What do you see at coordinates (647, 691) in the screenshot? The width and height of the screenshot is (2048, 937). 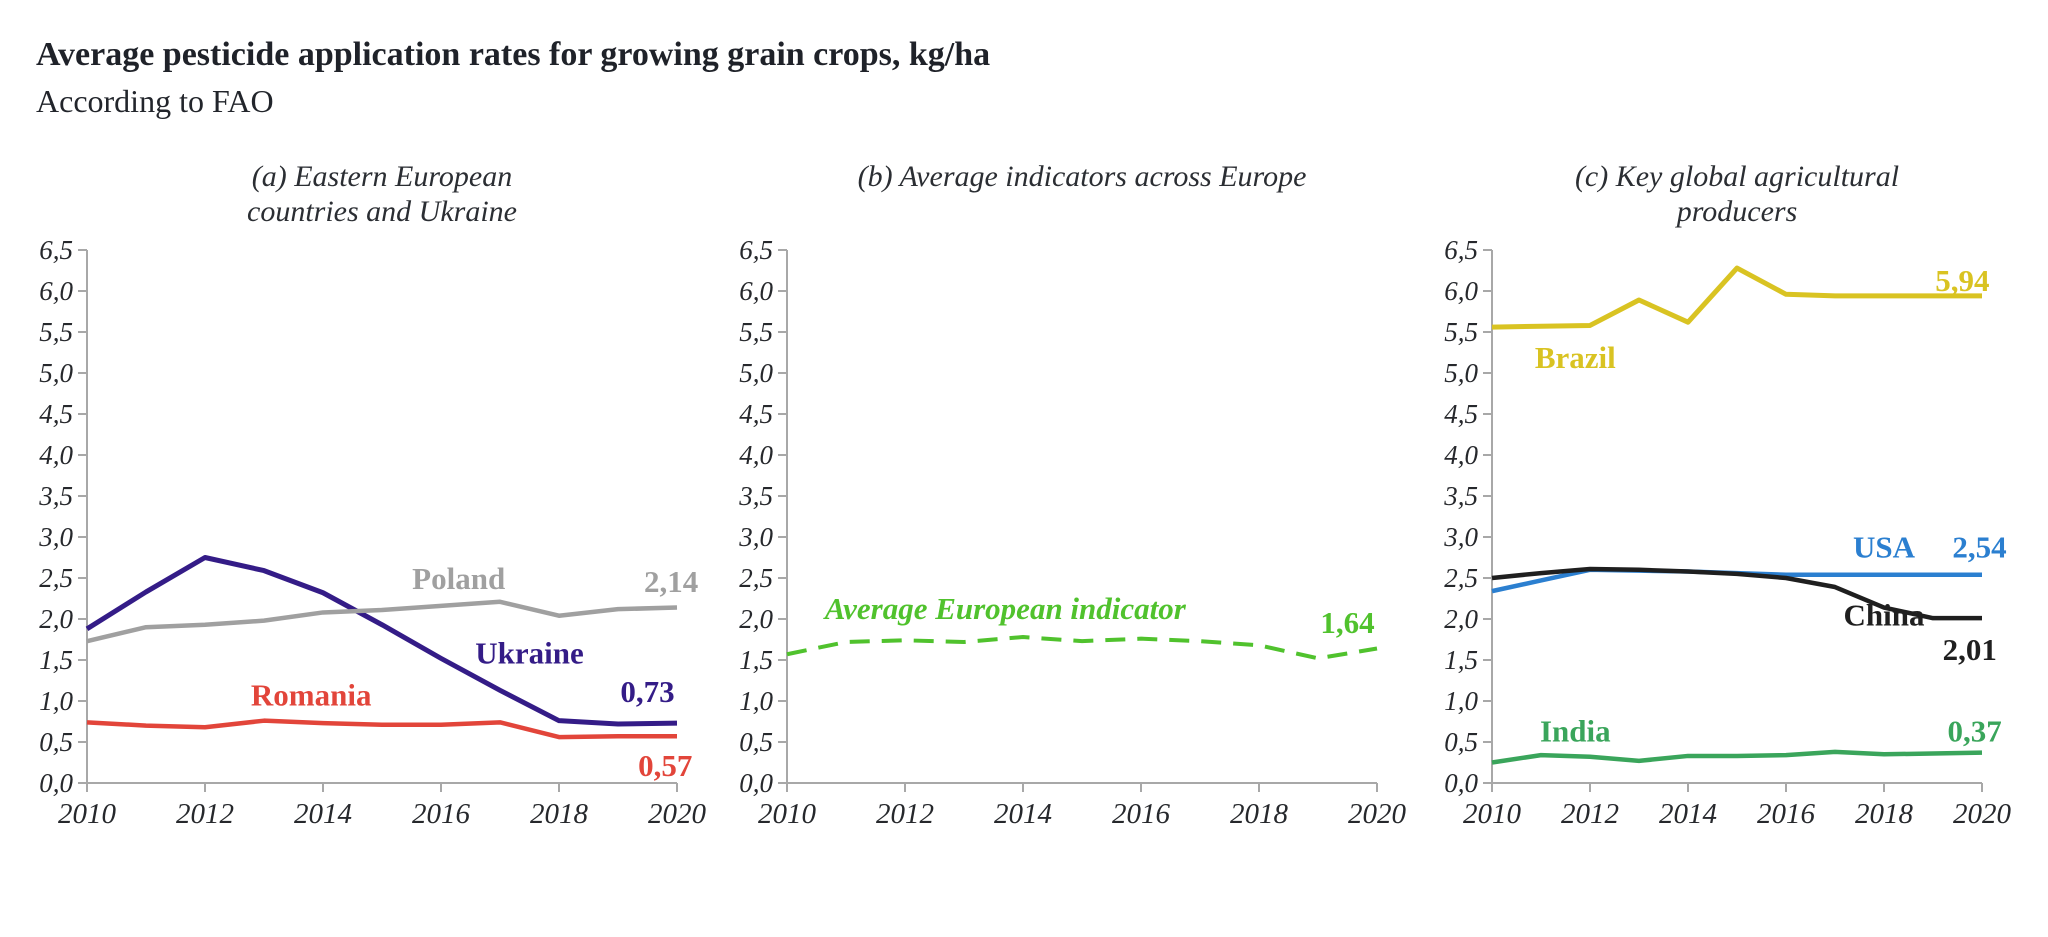 I see `series-value-label-ukraine: 0,73` at bounding box center [647, 691].